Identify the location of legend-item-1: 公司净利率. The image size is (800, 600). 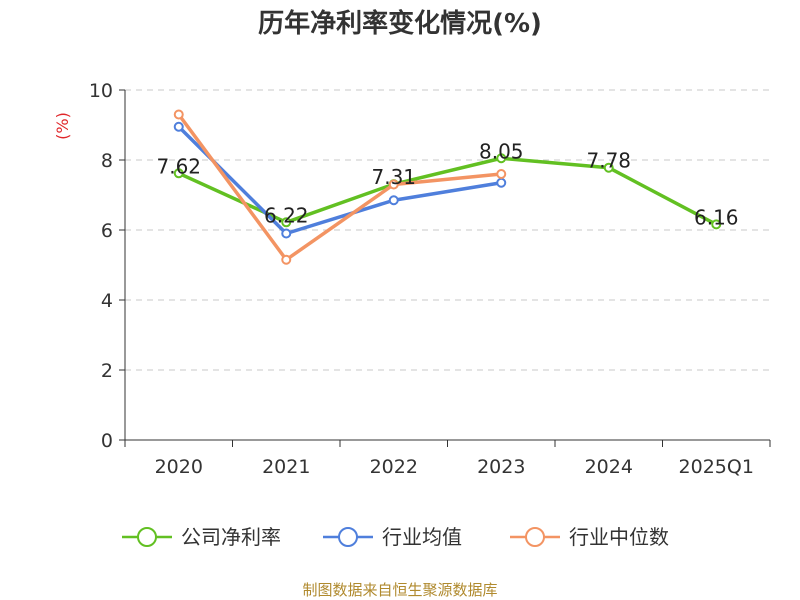
(201, 537).